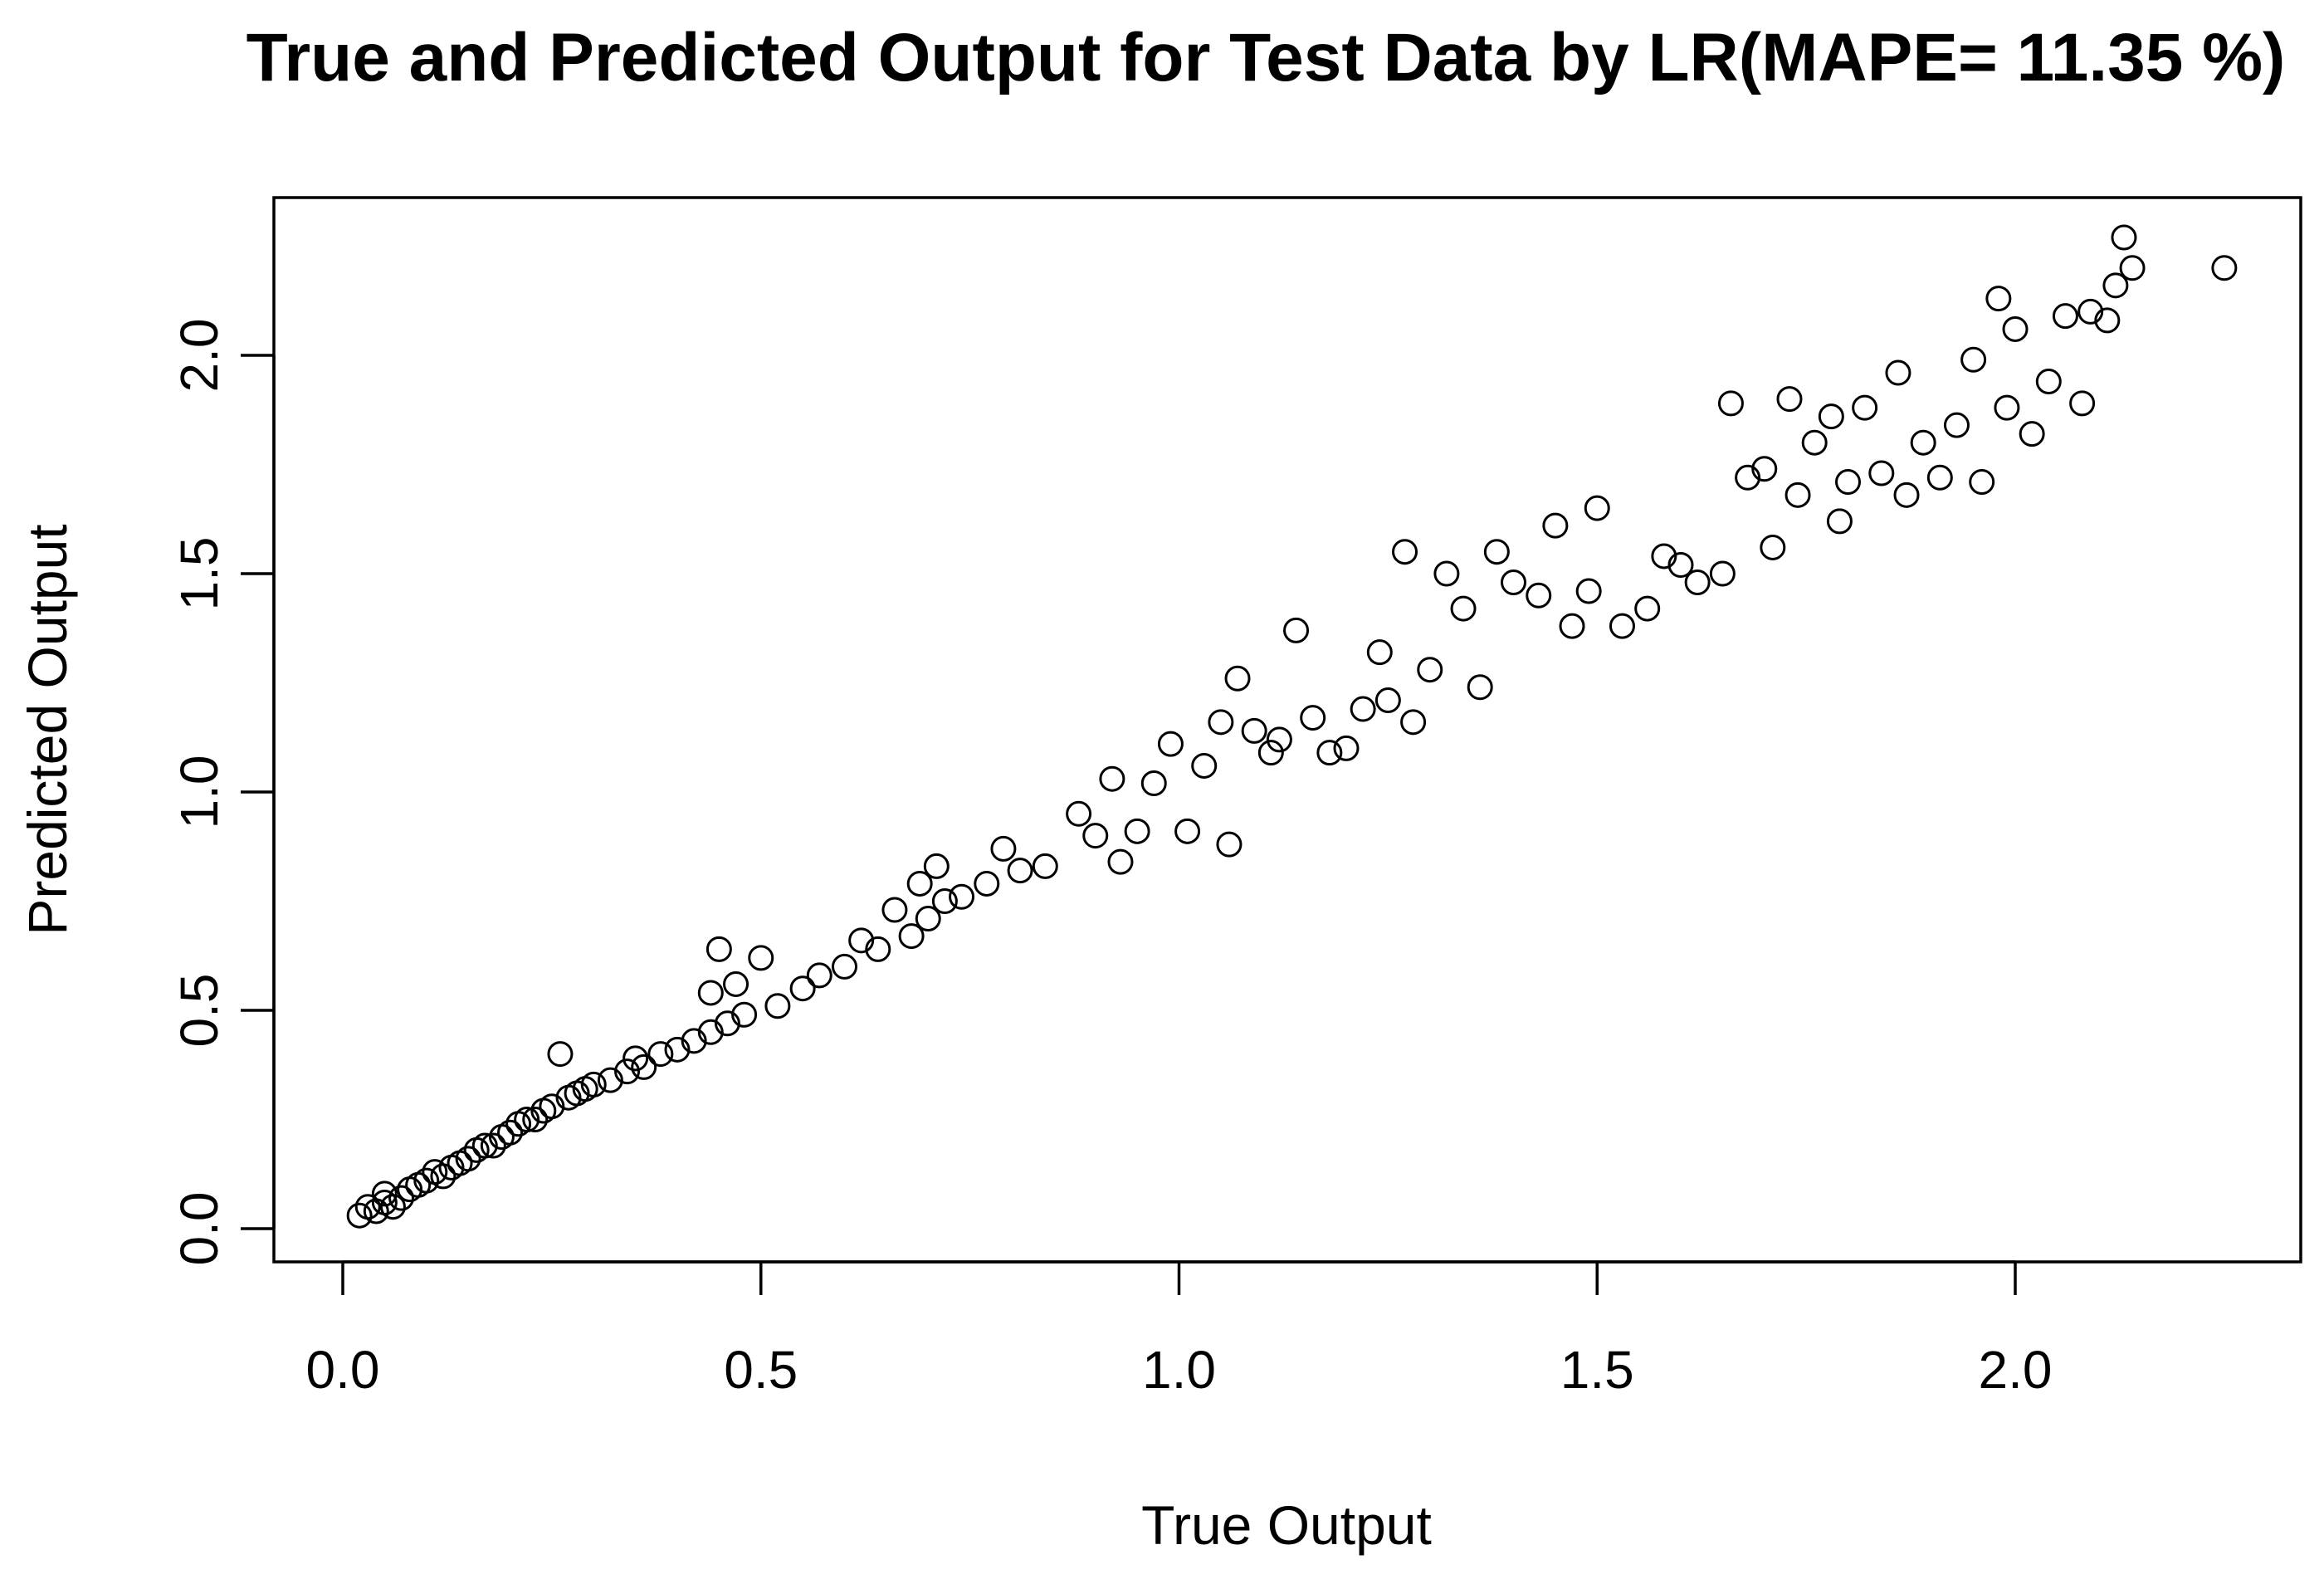 Image resolution: width=2324 pixels, height=1579 pixels. What do you see at coordinates (343, 1370) in the screenshot?
I see `x-tick-label: 0.0` at bounding box center [343, 1370].